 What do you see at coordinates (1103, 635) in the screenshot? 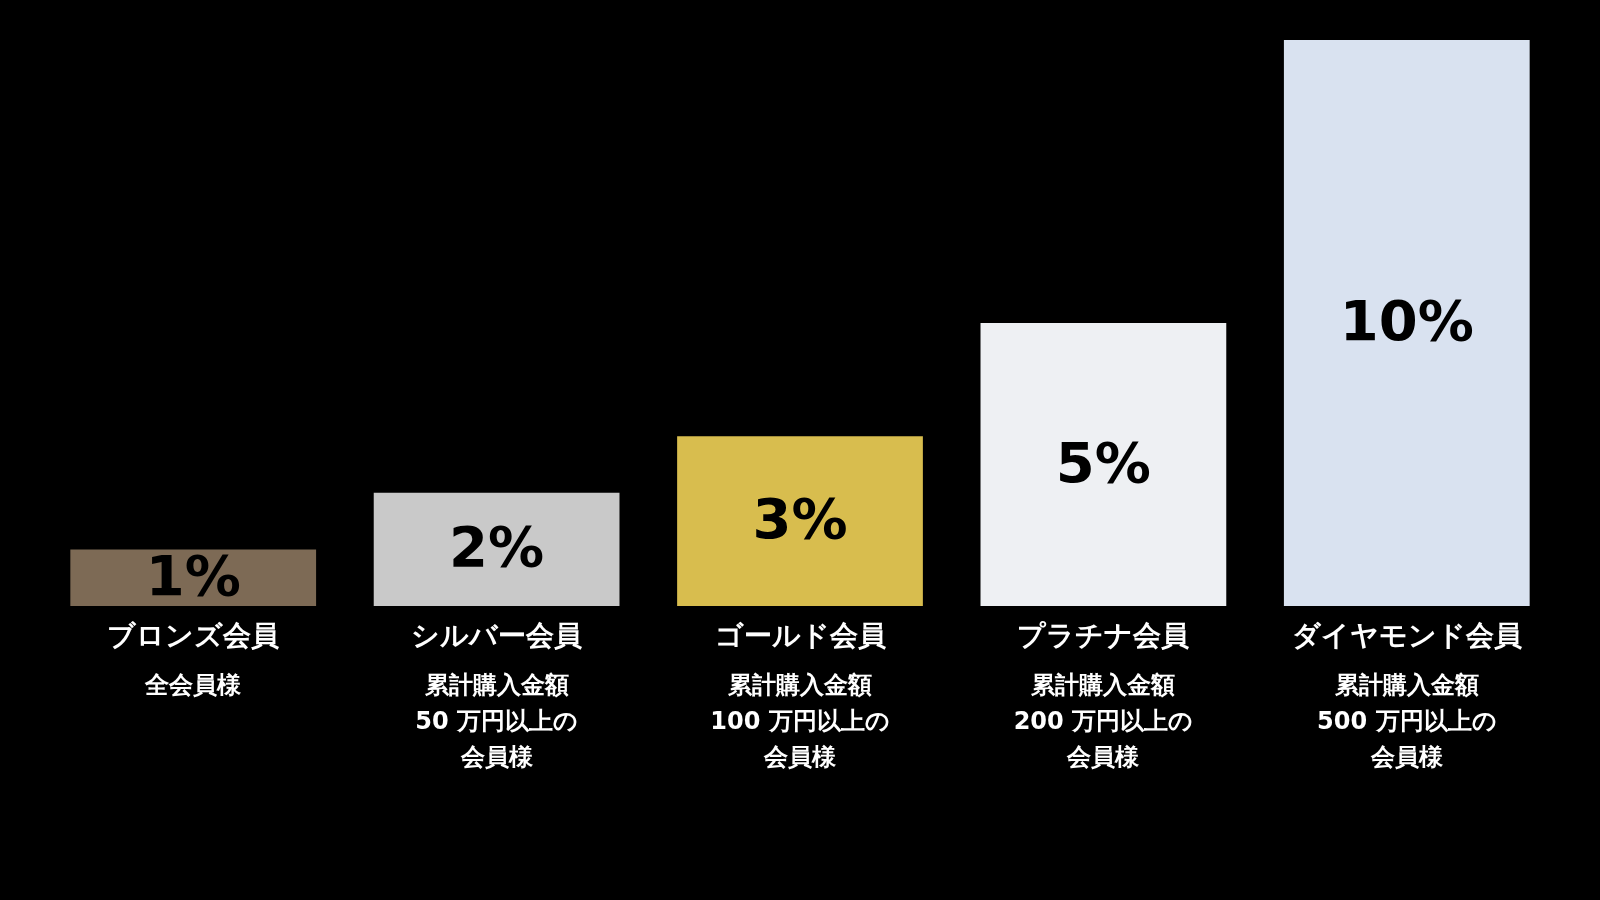
I see `x-tick-label: プラチナ会員` at bounding box center [1103, 635].